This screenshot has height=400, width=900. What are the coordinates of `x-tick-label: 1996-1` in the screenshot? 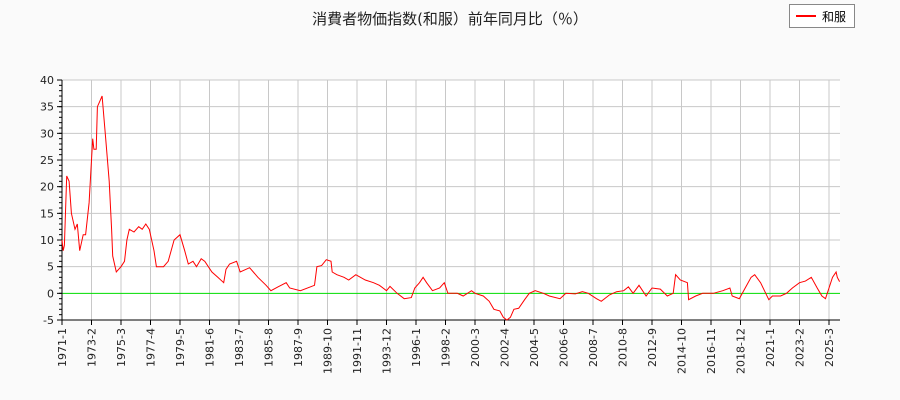 It's located at (416, 347).